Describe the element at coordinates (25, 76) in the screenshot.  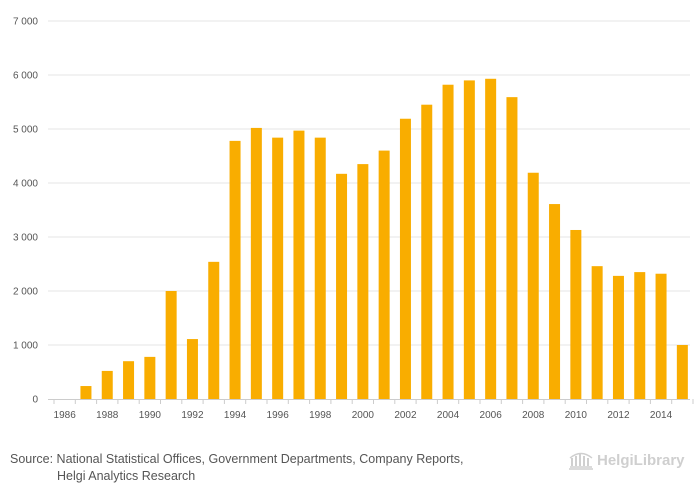
I see `y-tick-label: 6 000` at that location.